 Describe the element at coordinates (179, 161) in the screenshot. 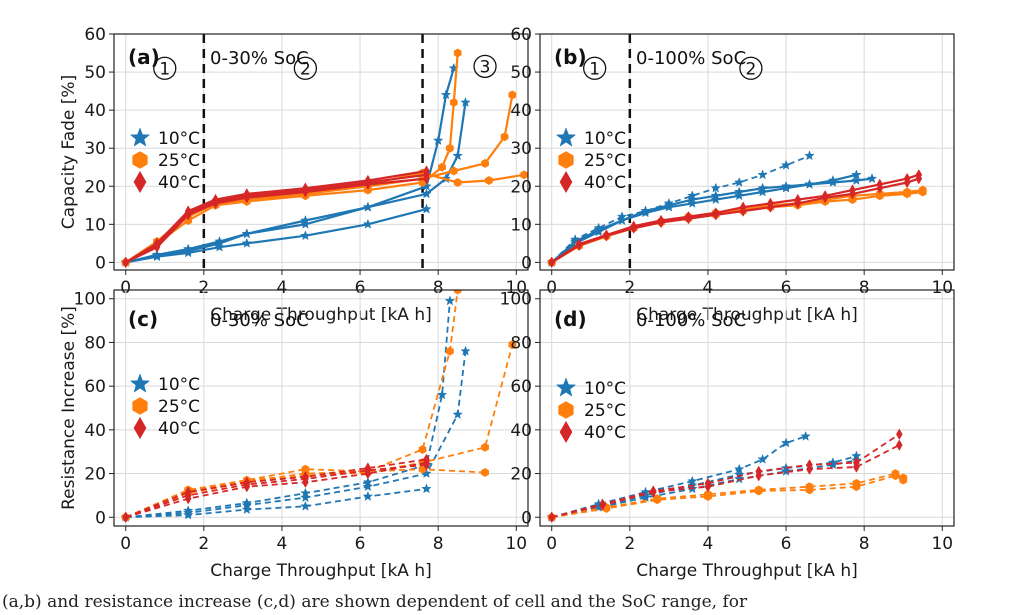

I see `legend-label: 25°C` at that location.